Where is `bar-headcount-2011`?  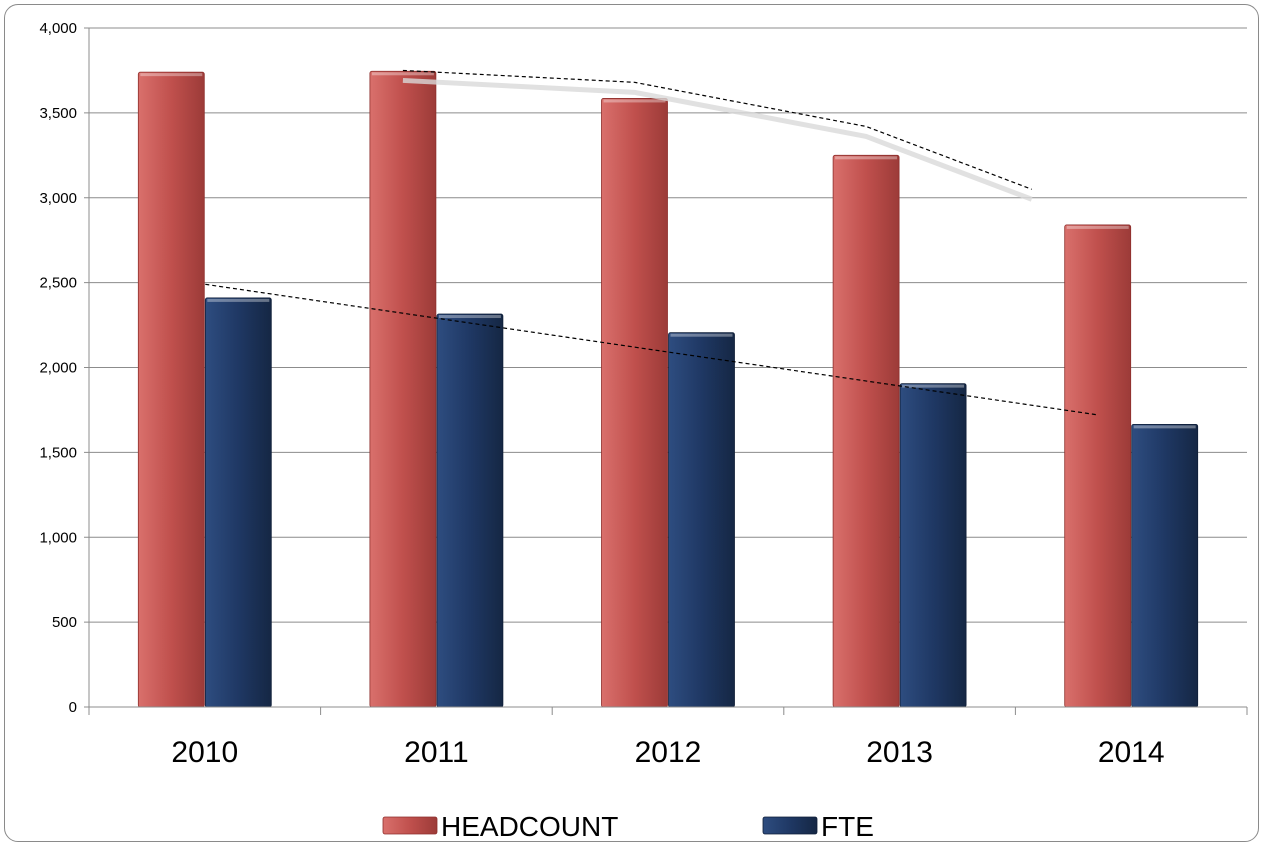 bar-headcount-2011 is located at coordinates (403, 389).